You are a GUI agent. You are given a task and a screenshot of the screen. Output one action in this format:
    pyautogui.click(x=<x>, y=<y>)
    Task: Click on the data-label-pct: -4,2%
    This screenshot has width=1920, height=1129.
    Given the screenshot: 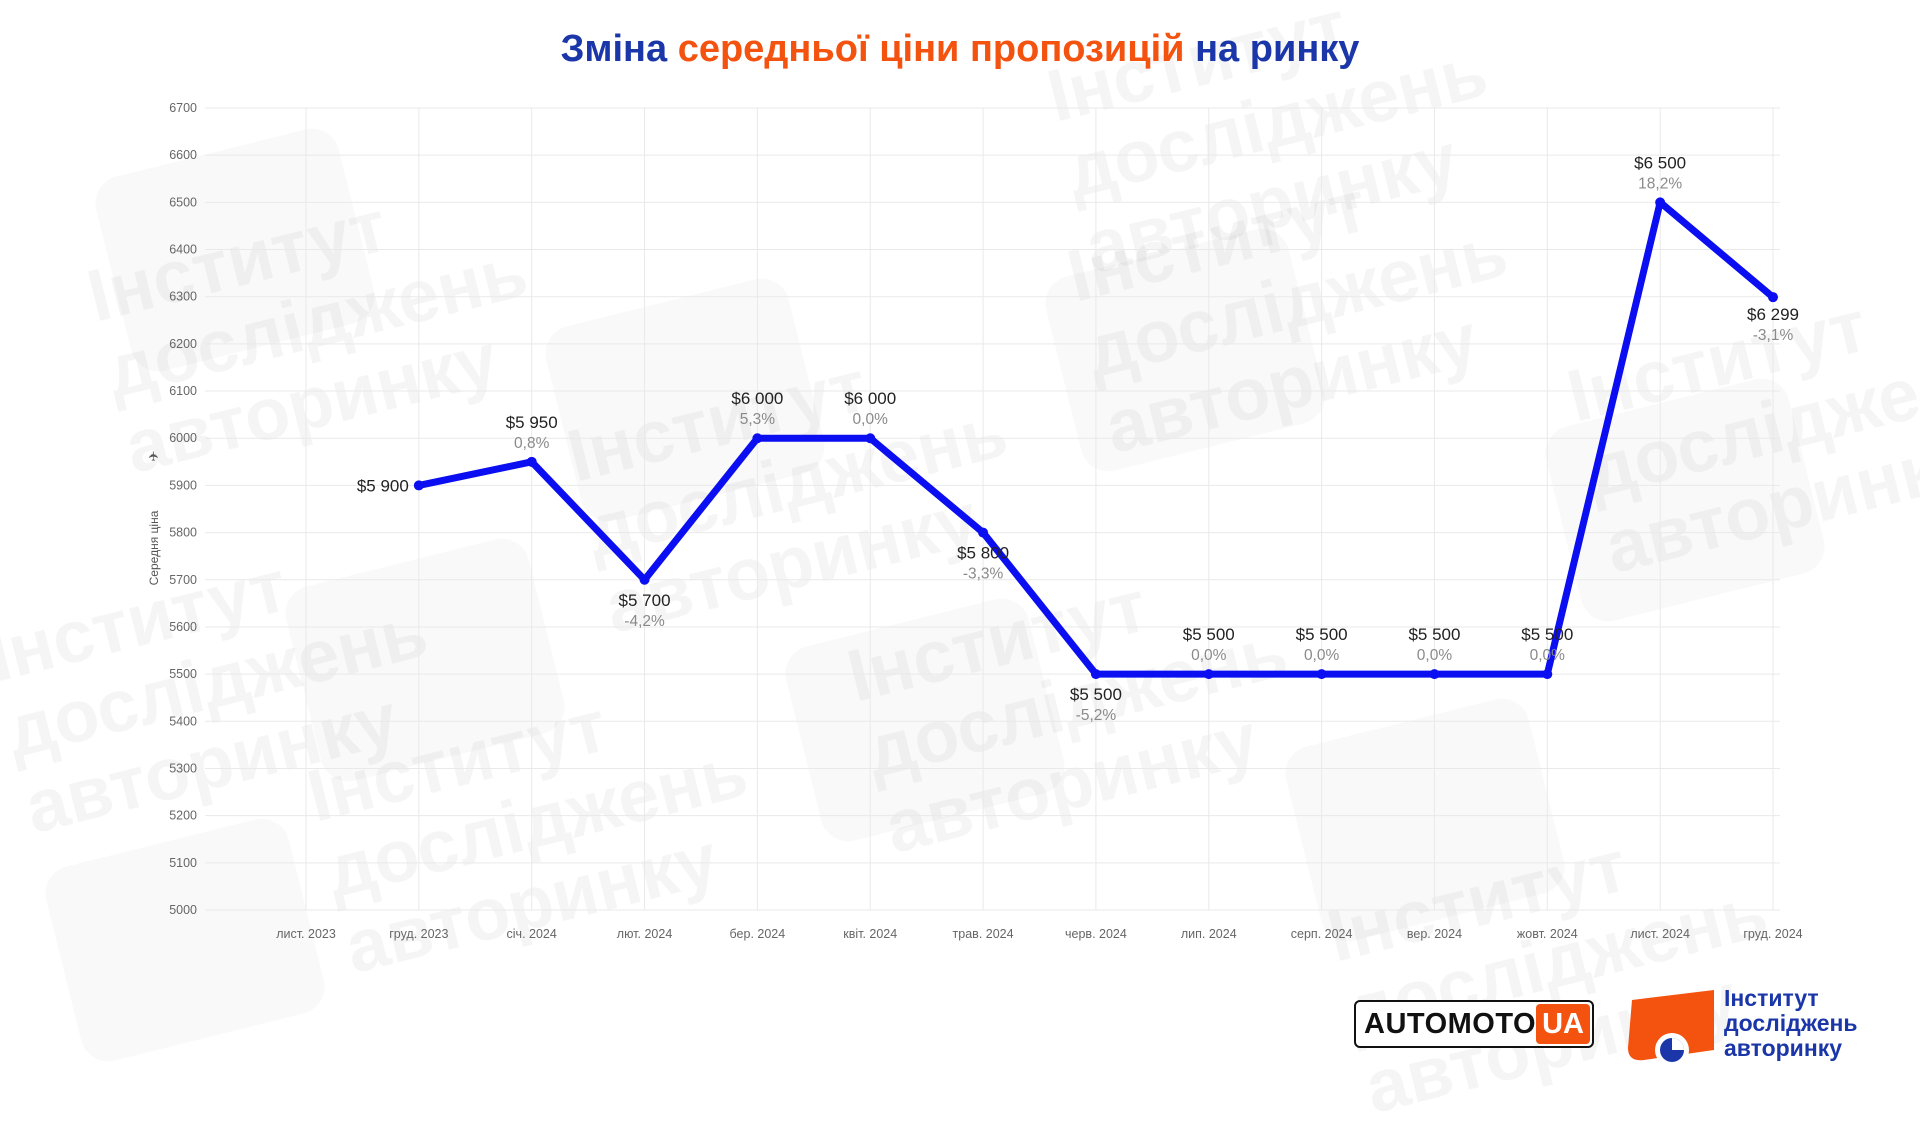 What is the action you would take?
    pyautogui.click(x=644, y=621)
    